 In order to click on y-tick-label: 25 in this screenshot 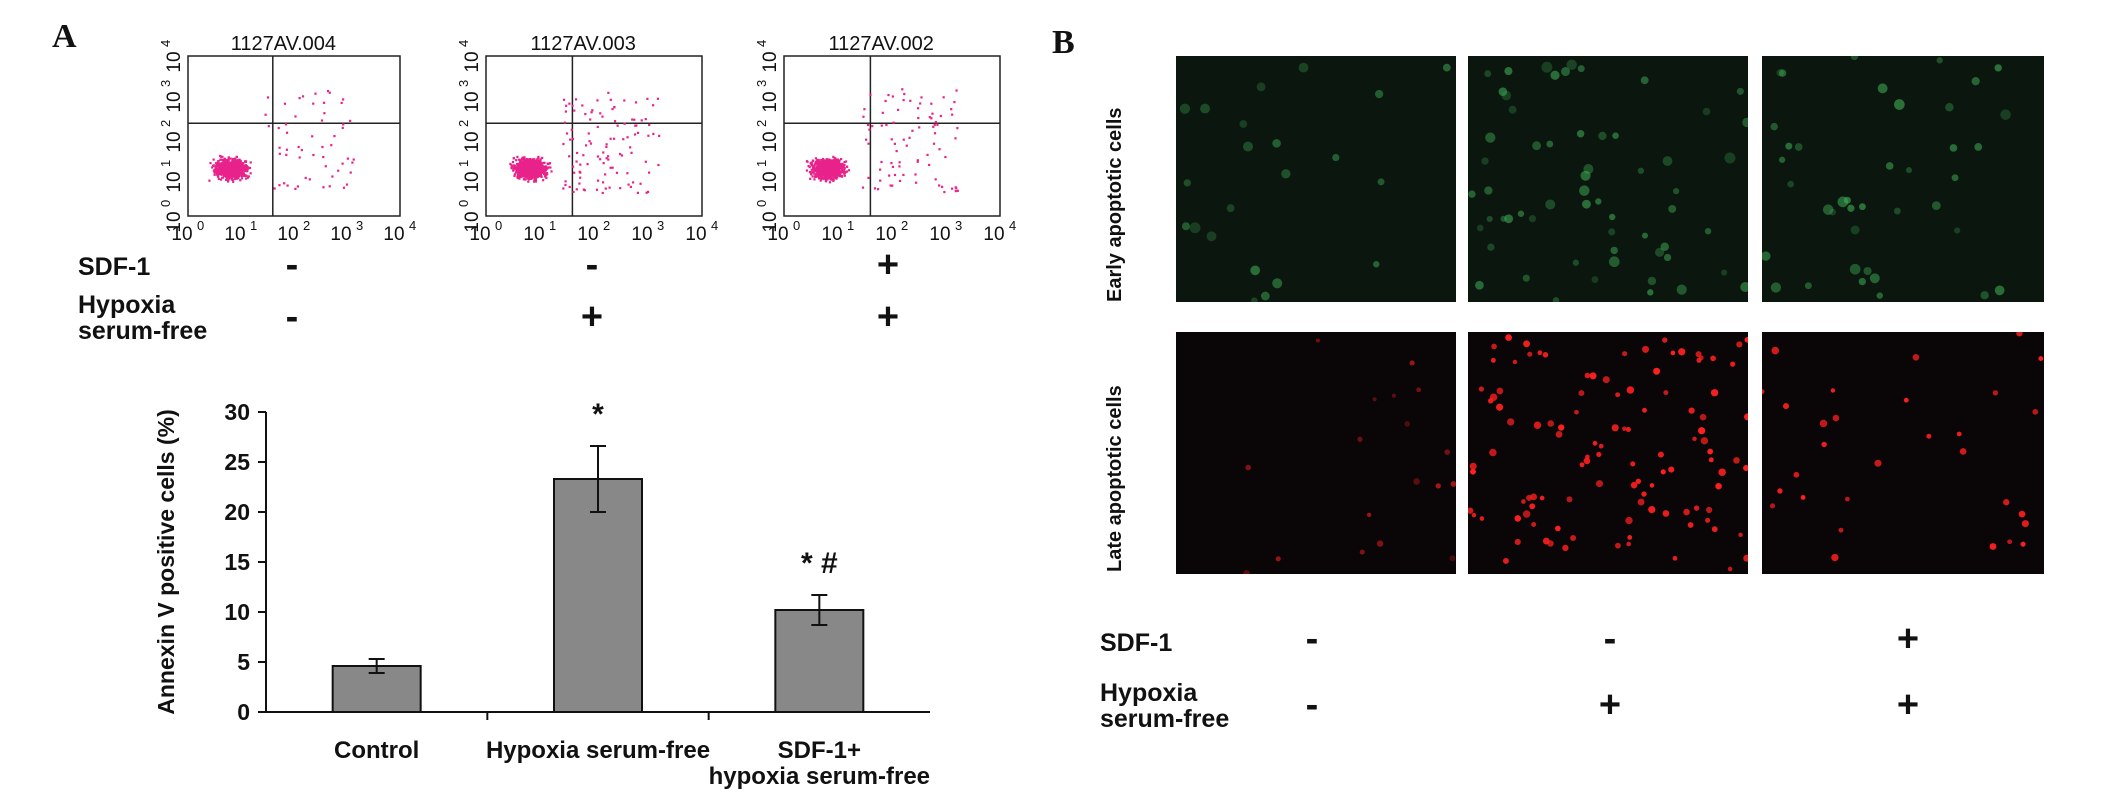, I will do `click(237, 462)`.